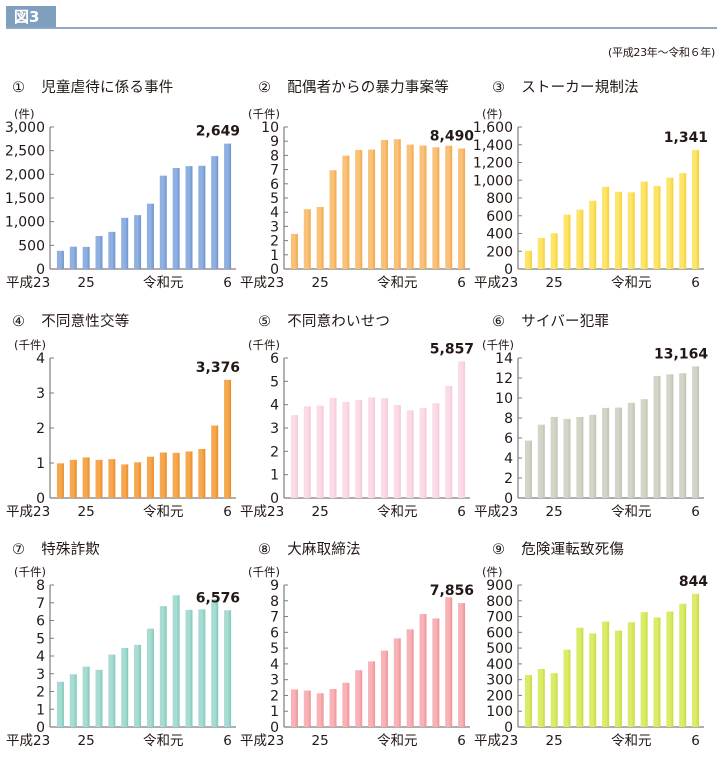 The height and width of the screenshot is (758, 723). I want to click on chart-title: ⑥ サイバー犯罪, so click(550, 320).